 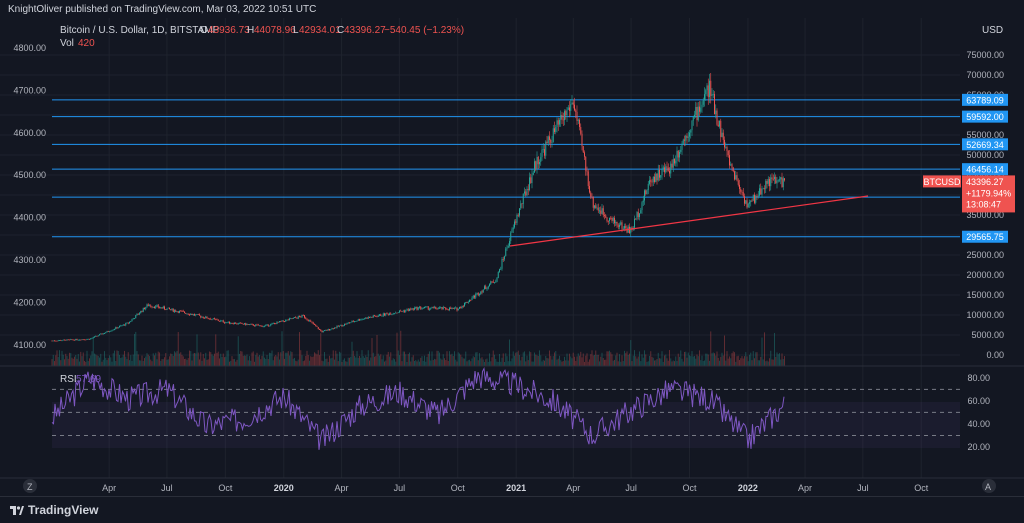 What do you see at coordinates (985, 215) in the screenshot?
I see `right-axis-tick-label: 35000.00` at bounding box center [985, 215].